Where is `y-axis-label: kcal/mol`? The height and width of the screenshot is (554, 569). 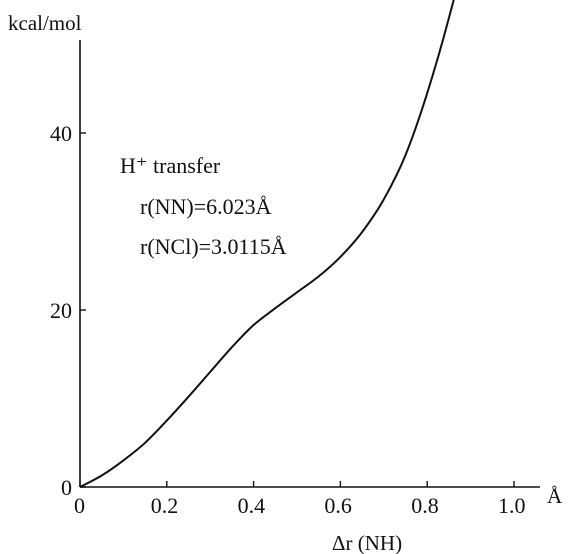
y-axis-label: kcal/mol is located at coordinates (45, 23).